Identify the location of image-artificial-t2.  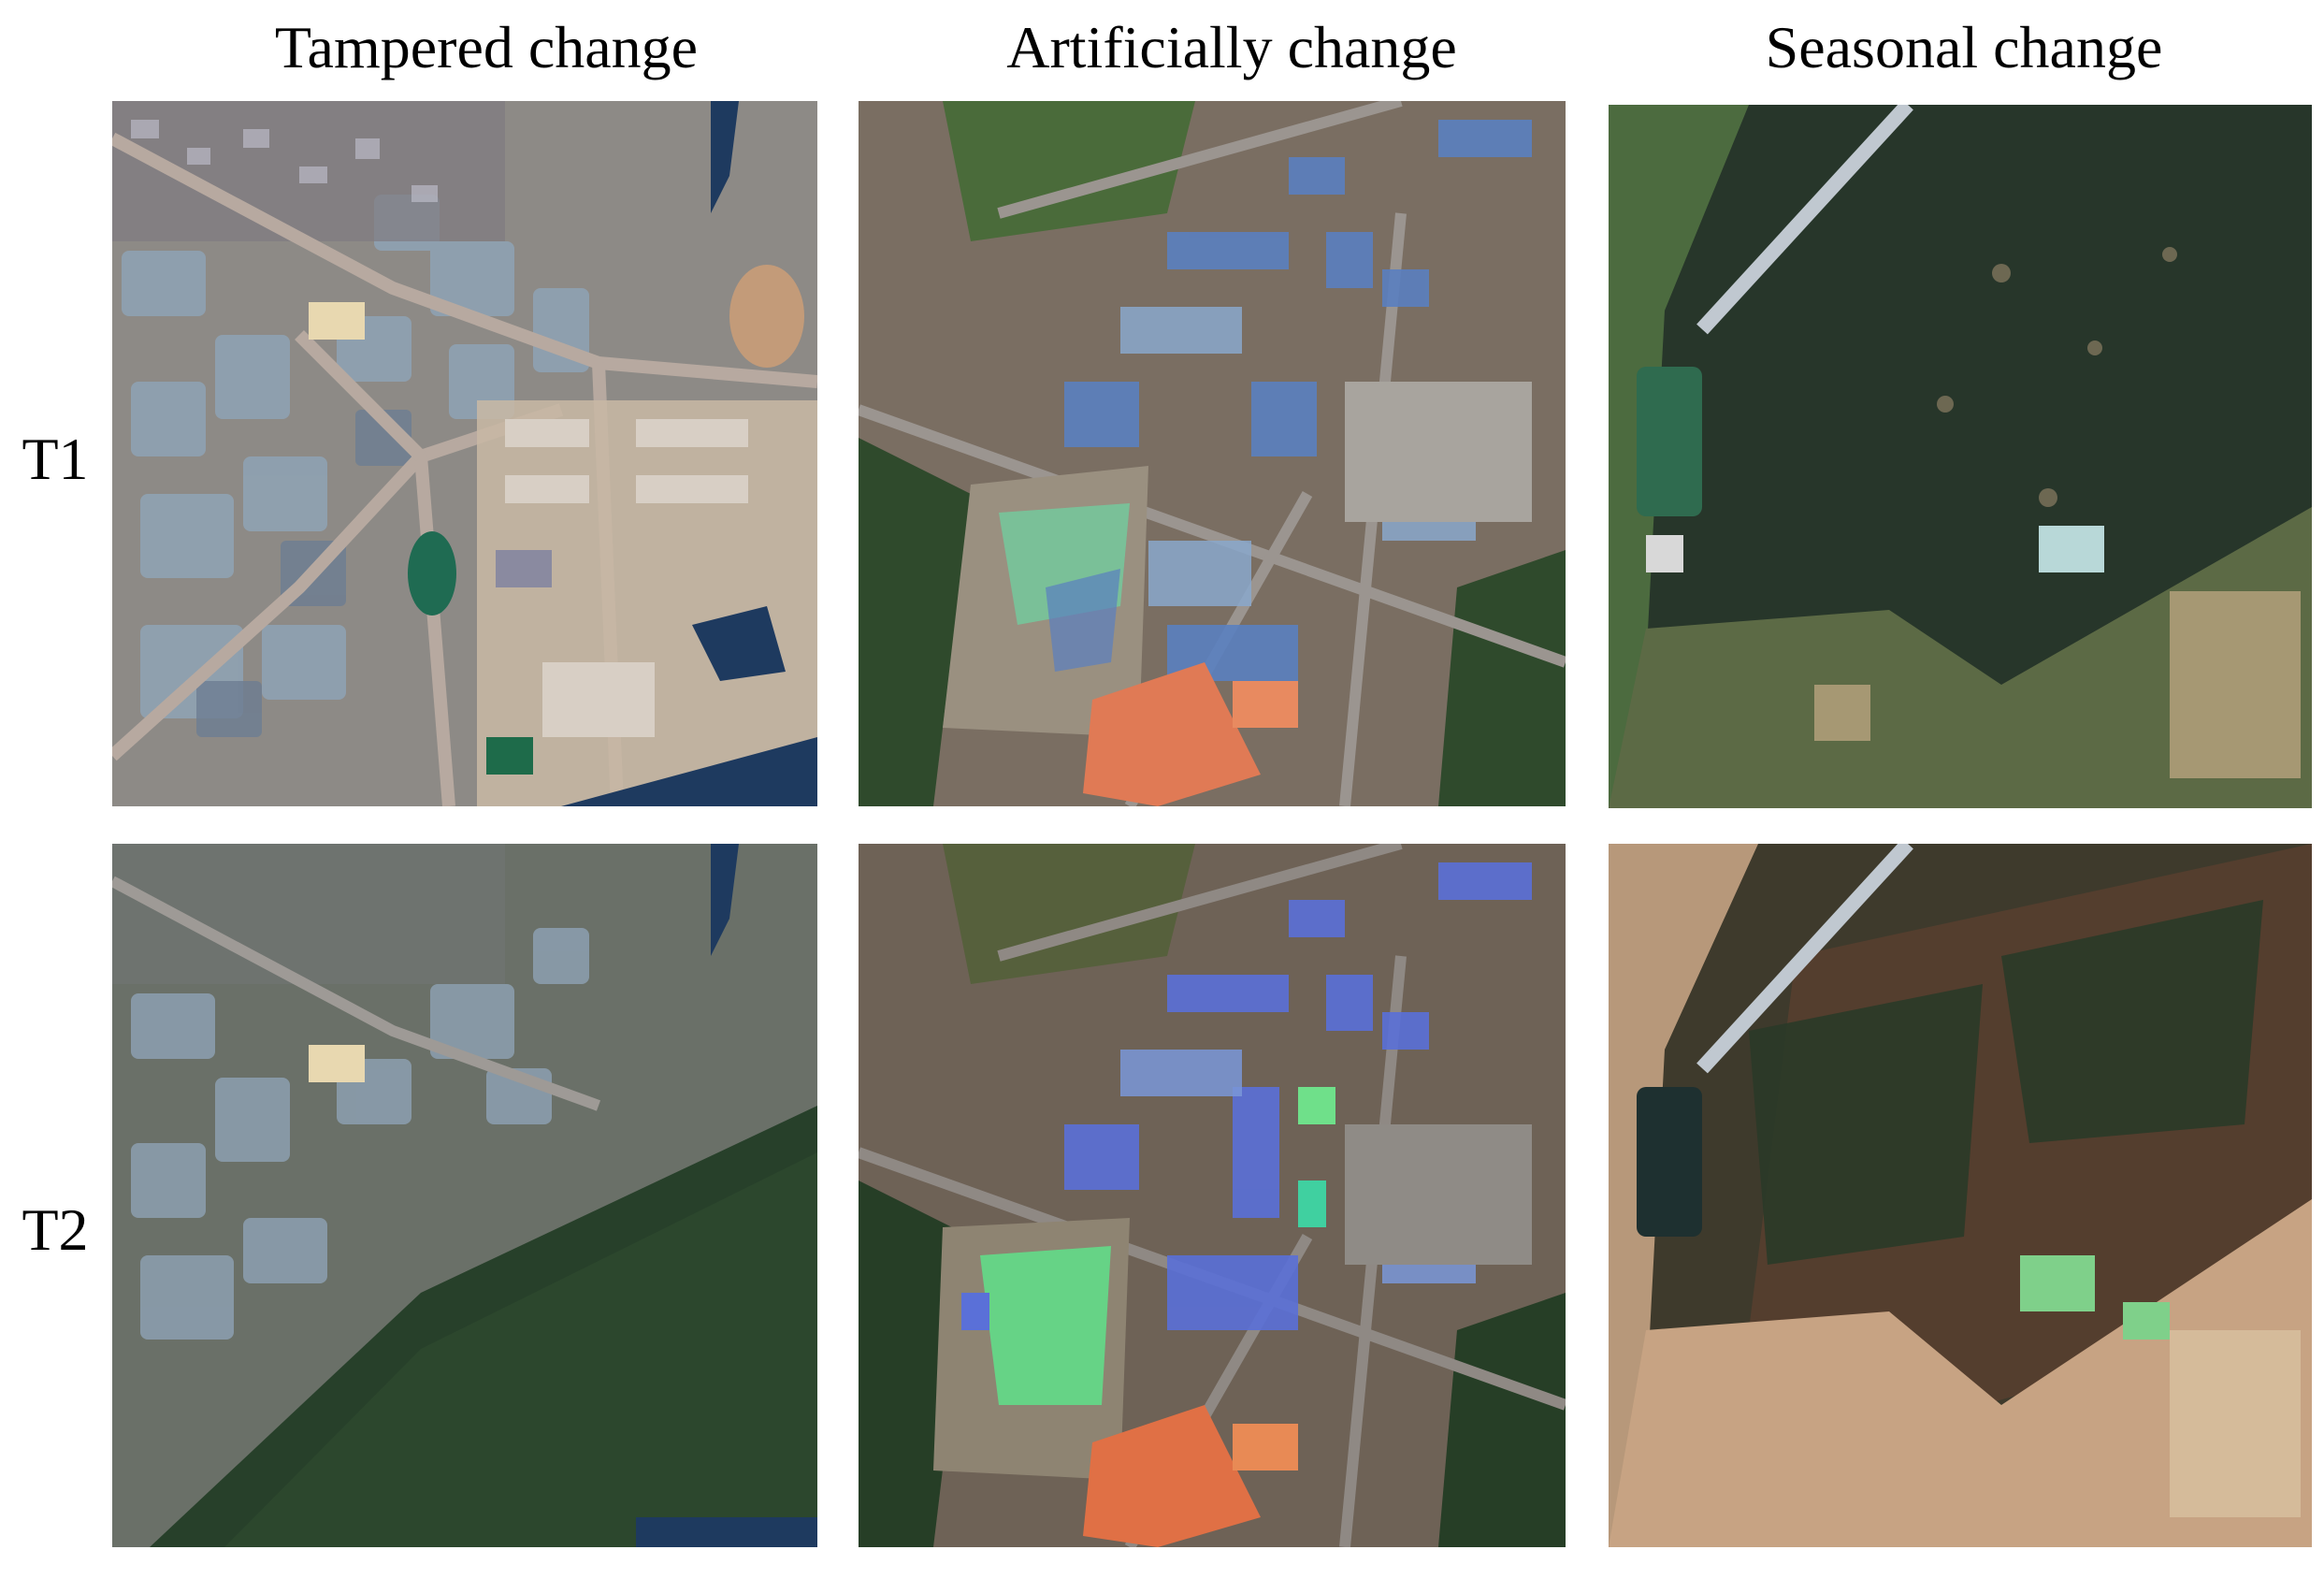
(1212, 1195).